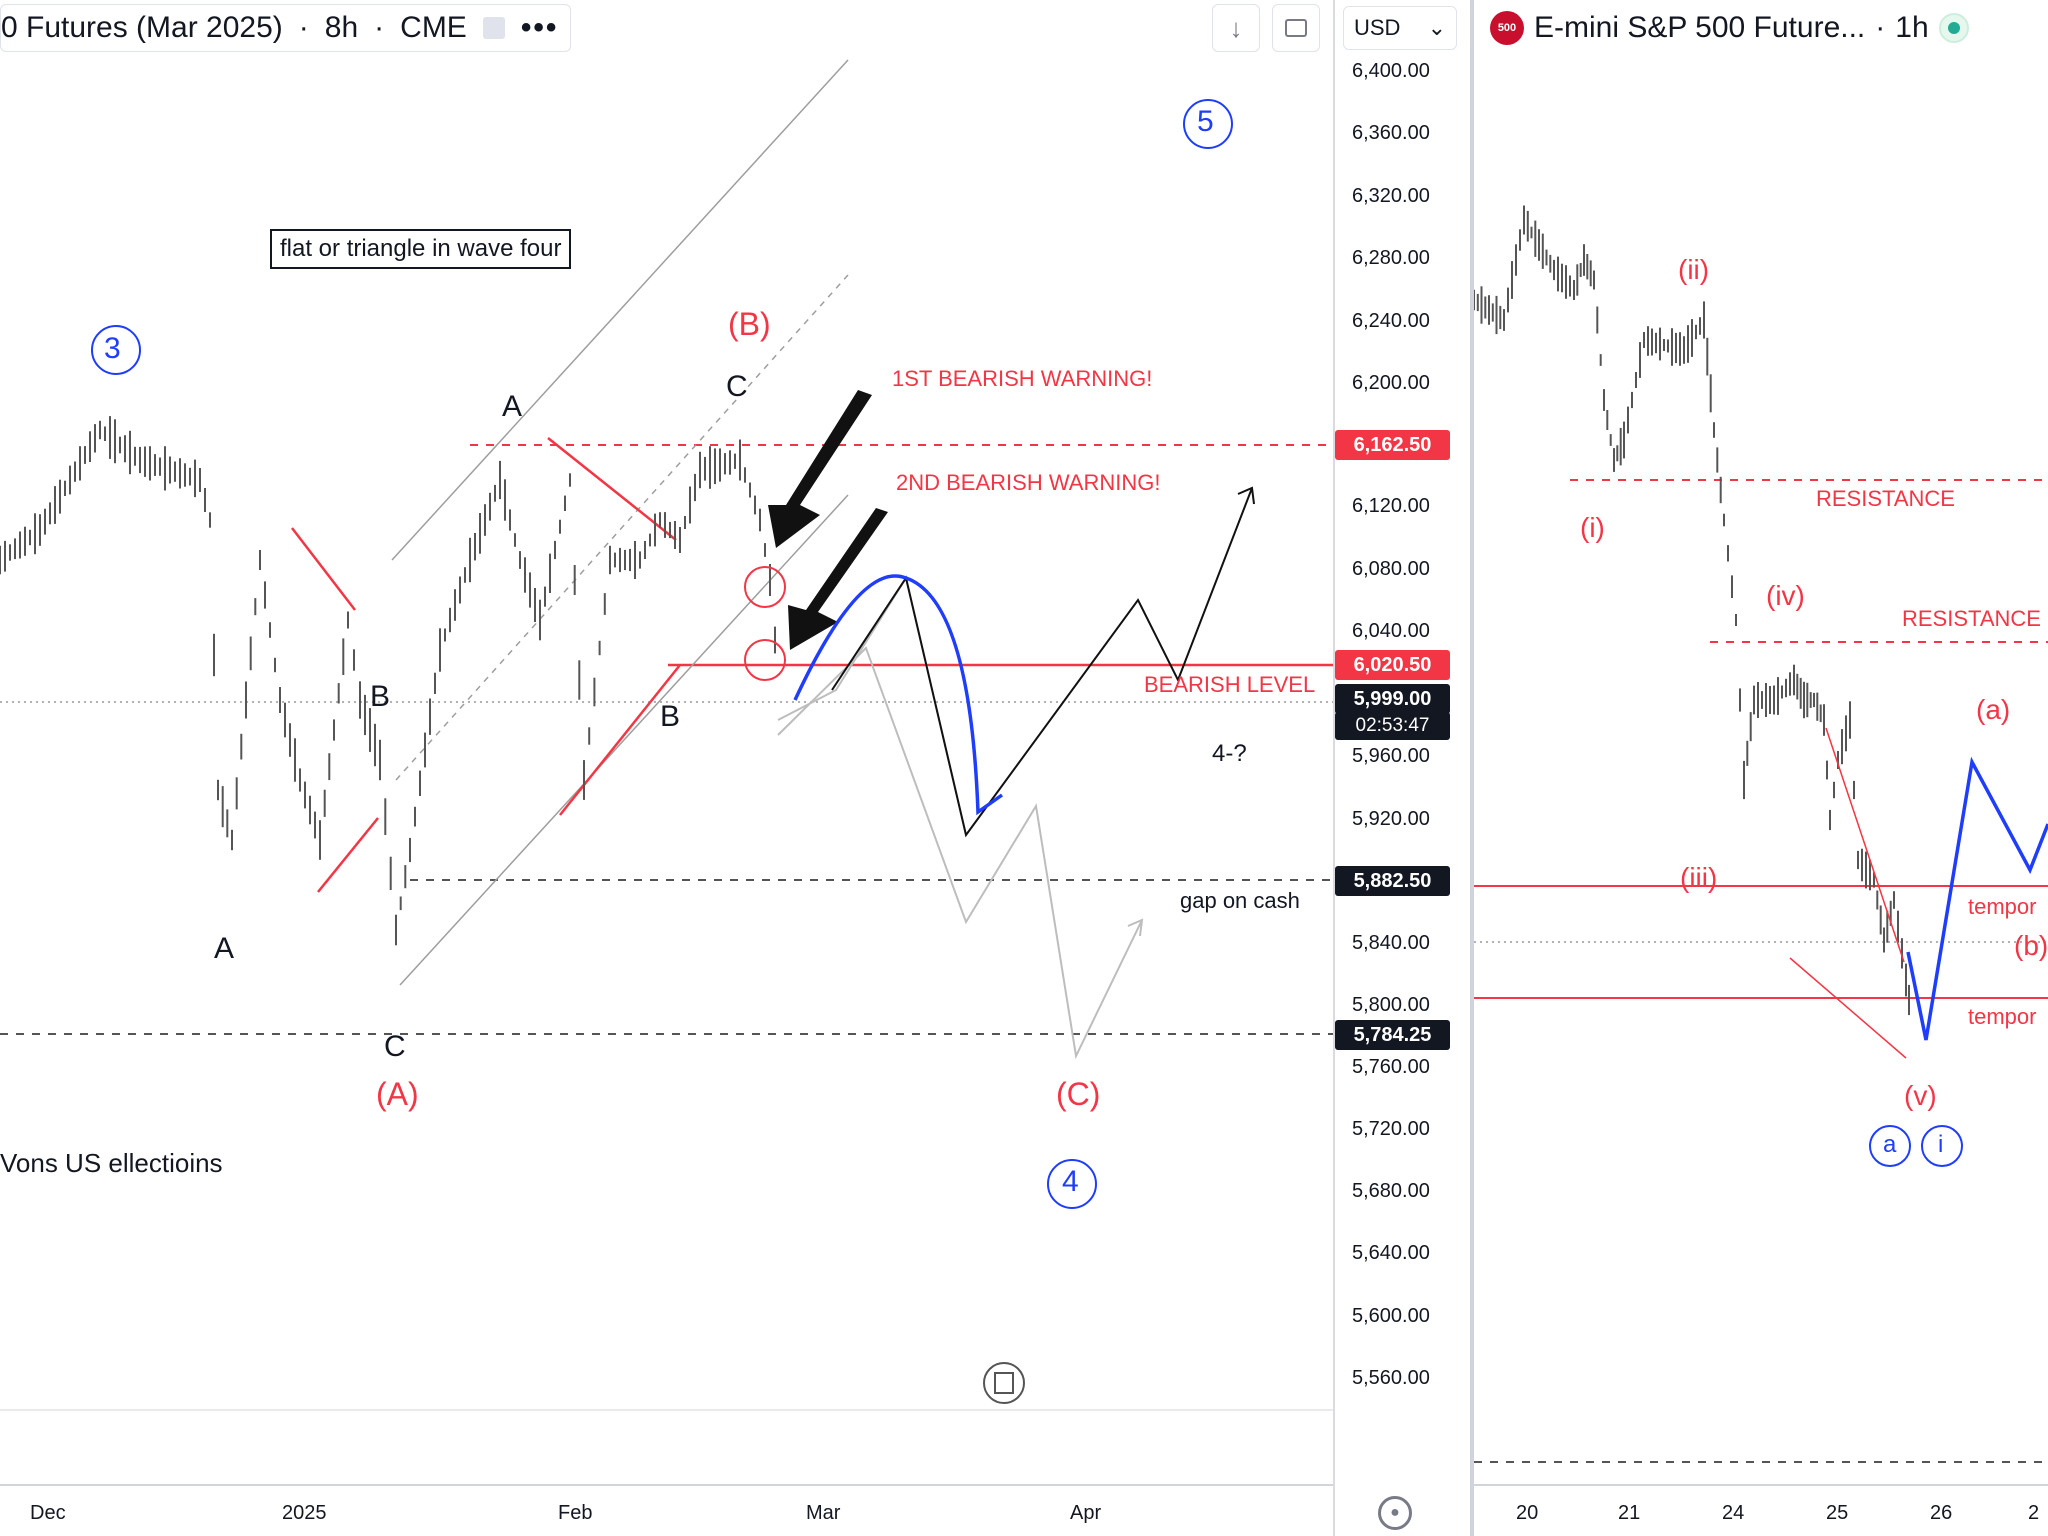 The height and width of the screenshot is (1536, 2048). What do you see at coordinates (898, 695) in the screenshot?
I see `blue-projection-path` at bounding box center [898, 695].